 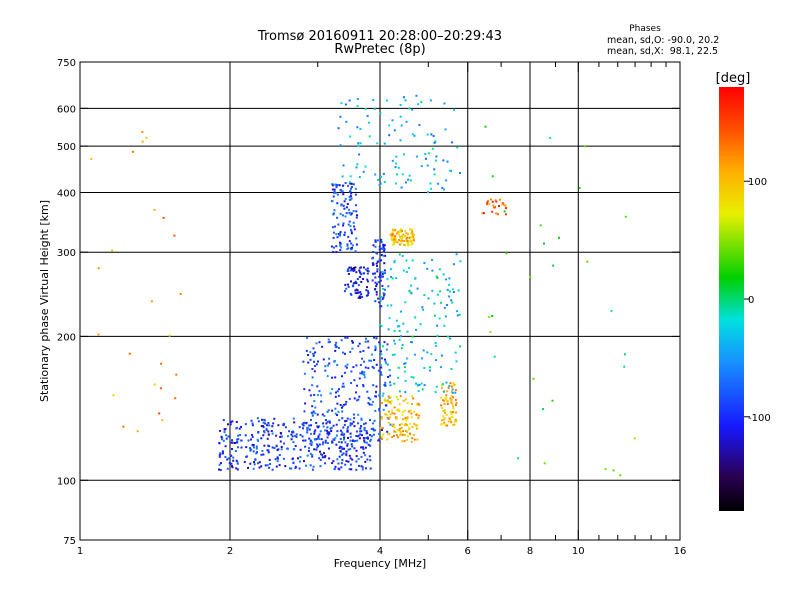 What do you see at coordinates (530, 551) in the screenshot?
I see `x-tick-label-8: 8` at bounding box center [530, 551].